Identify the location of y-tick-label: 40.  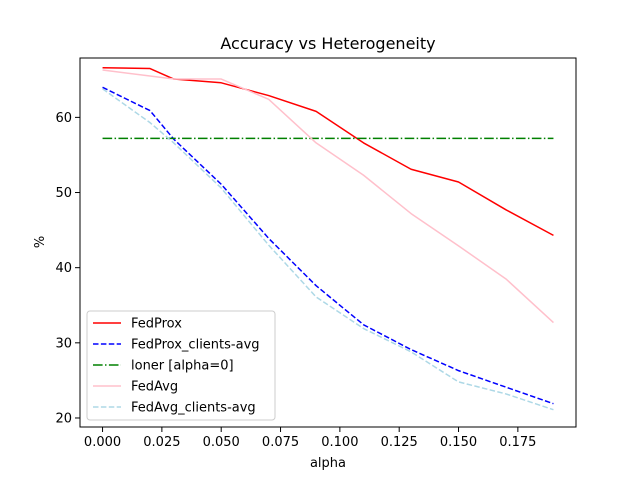
(63, 268).